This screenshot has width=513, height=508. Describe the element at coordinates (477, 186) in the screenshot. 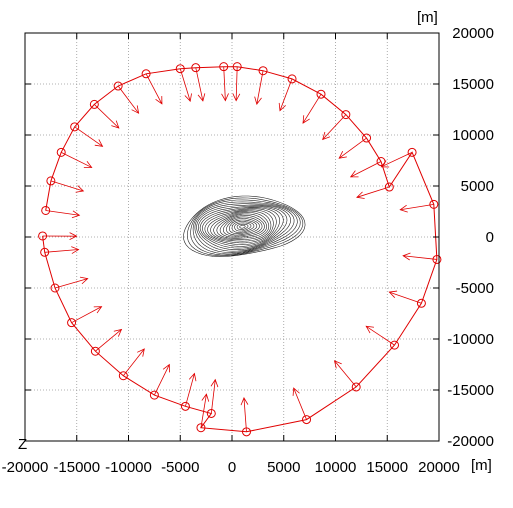

I see `y-tick-label: 5000` at that location.